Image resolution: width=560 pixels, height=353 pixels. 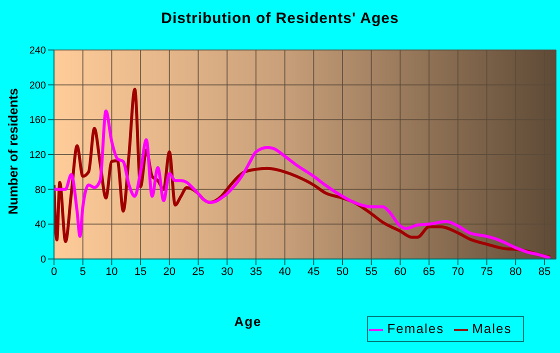 I want to click on x-tick-label: 10, so click(x=112, y=272).